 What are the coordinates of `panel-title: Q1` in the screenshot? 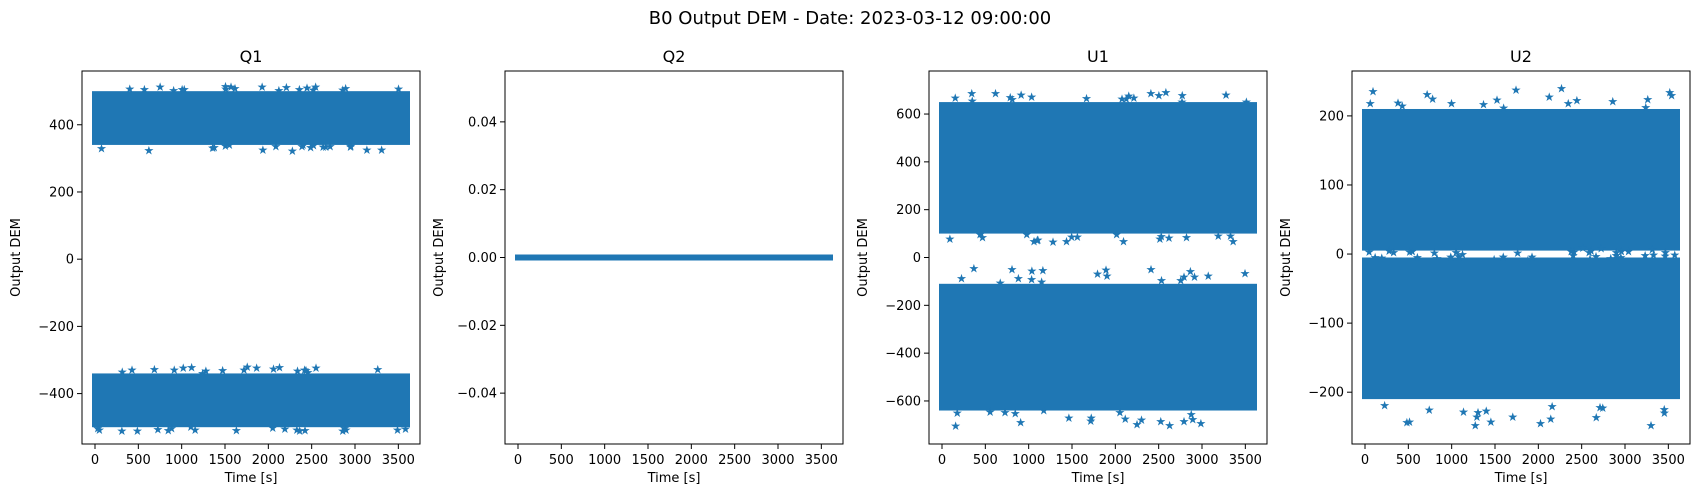 It's located at (251, 56).